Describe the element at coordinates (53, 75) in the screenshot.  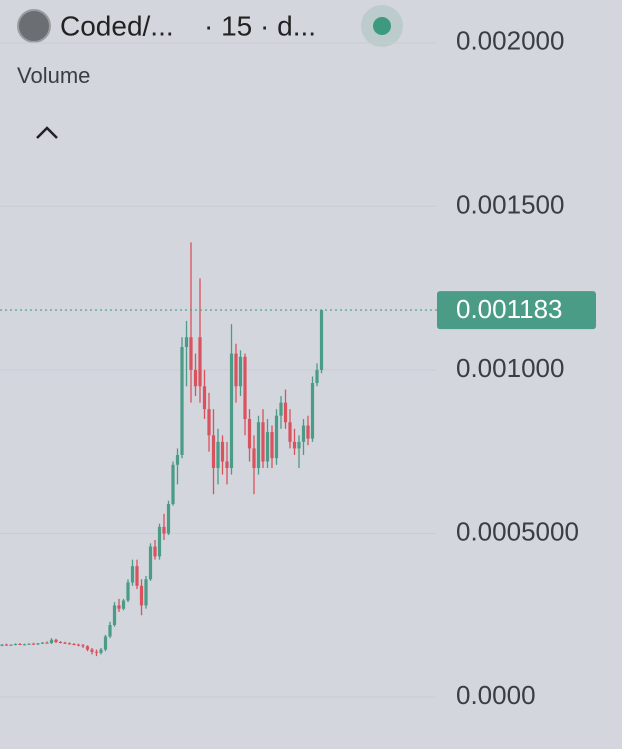
I see `pane-label: Volume` at that location.